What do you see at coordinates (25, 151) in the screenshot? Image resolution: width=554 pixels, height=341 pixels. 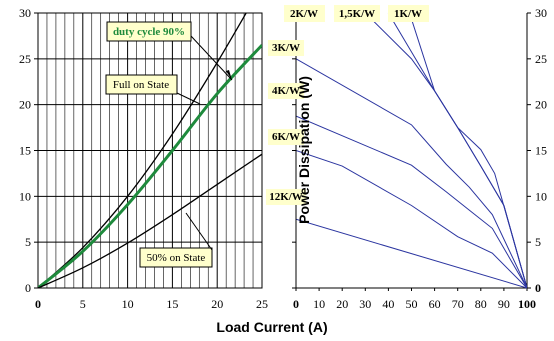 I see `left-y-tick-label: 15` at bounding box center [25, 151].